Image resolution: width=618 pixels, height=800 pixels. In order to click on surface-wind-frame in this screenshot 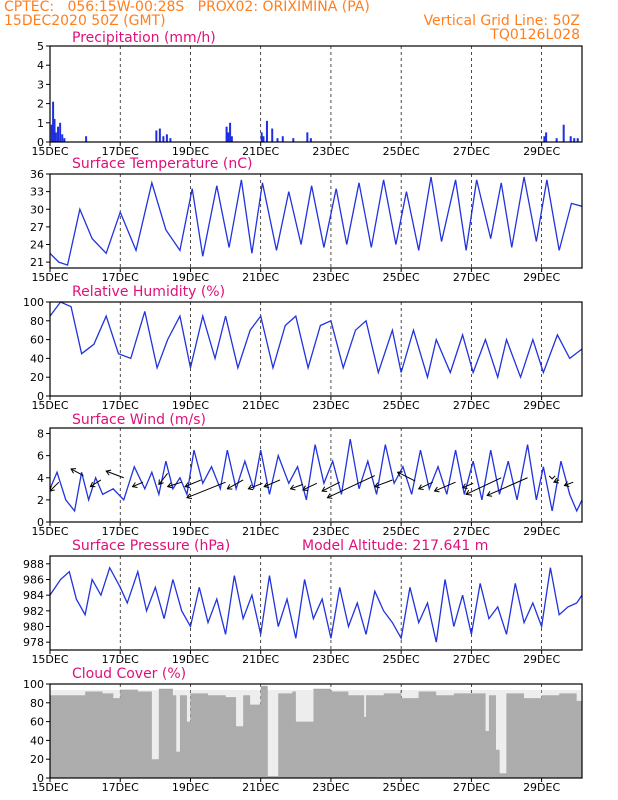, I will do `click(316, 475)`.